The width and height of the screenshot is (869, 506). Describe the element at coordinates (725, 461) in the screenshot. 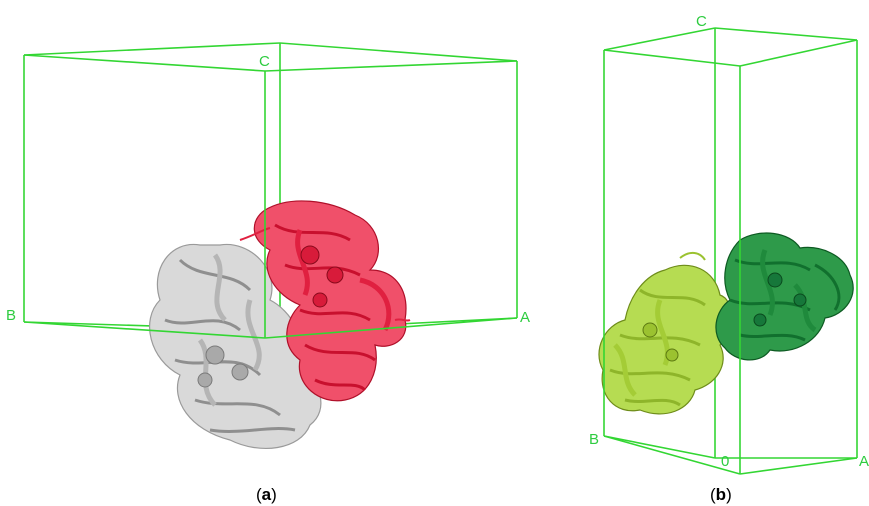

I see `axis-label-origin: 0` at that location.